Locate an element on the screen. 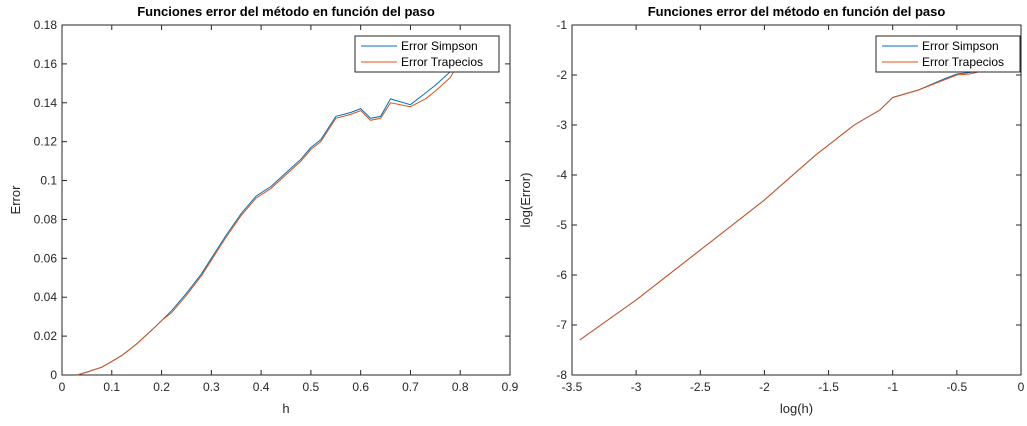  y-tick-label: -3 is located at coordinates (561, 125).